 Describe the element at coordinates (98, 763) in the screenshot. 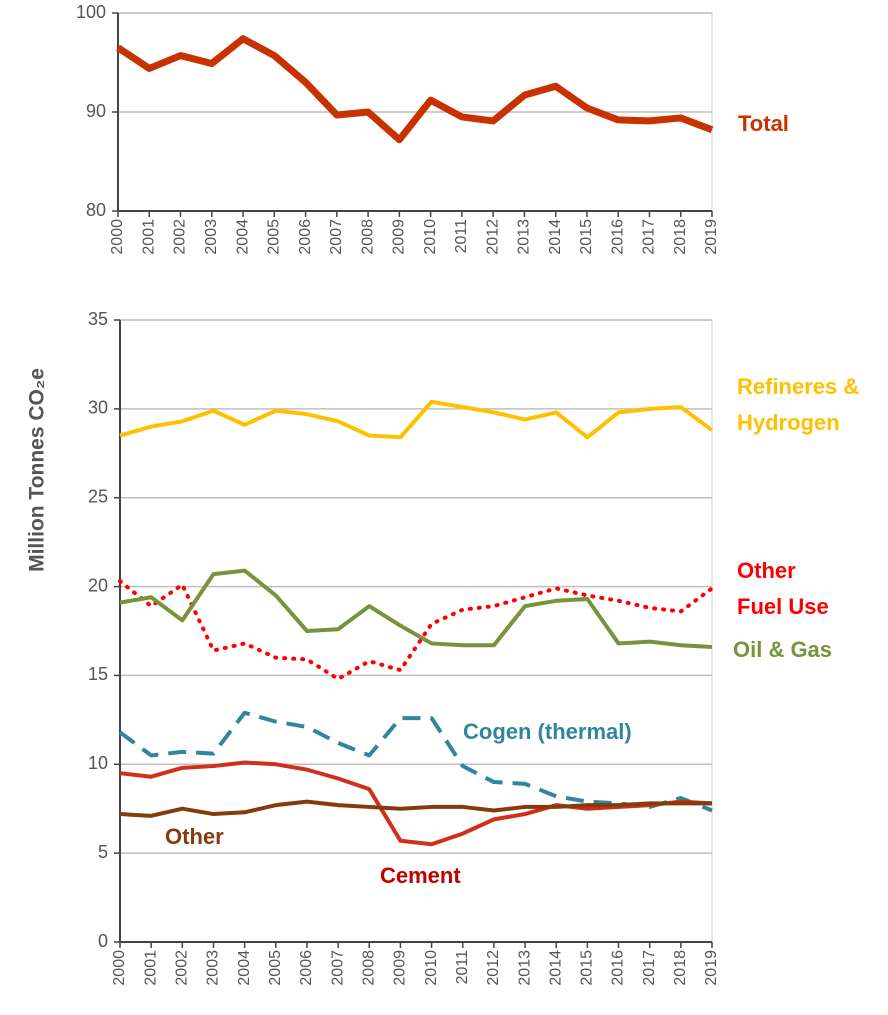

I see `y-tick-label: 10` at that location.